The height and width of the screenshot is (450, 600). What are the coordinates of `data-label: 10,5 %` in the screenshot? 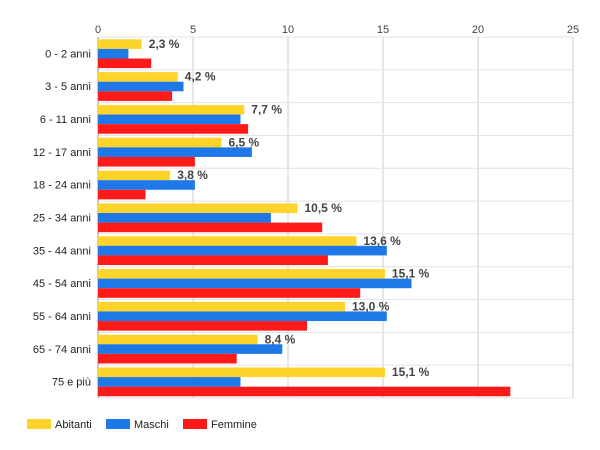 It's located at (324, 208).